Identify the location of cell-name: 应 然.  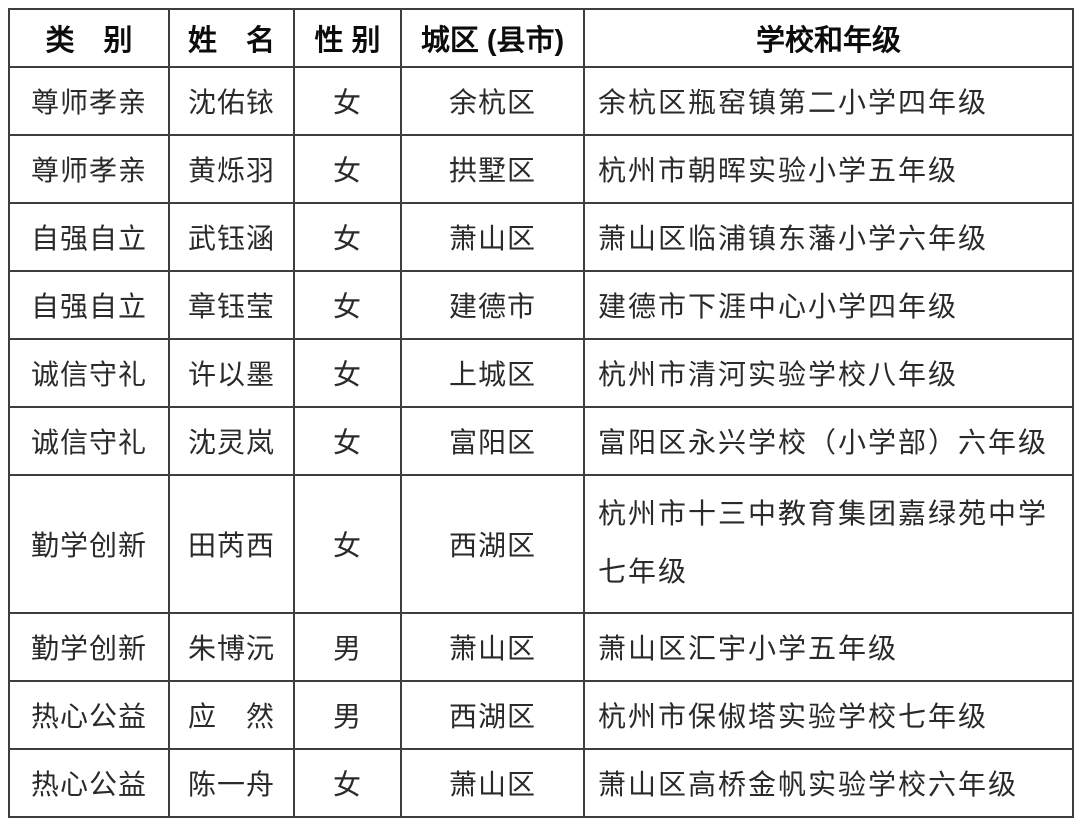
(231, 715).